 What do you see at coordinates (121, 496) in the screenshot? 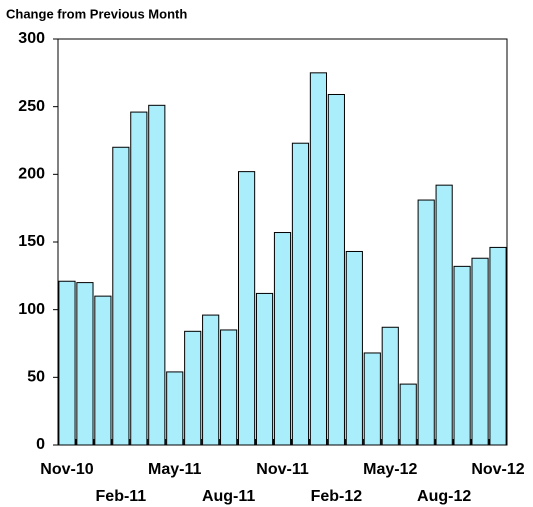
I see `x-tick-label: Feb-11` at bounding box center [121, 496].